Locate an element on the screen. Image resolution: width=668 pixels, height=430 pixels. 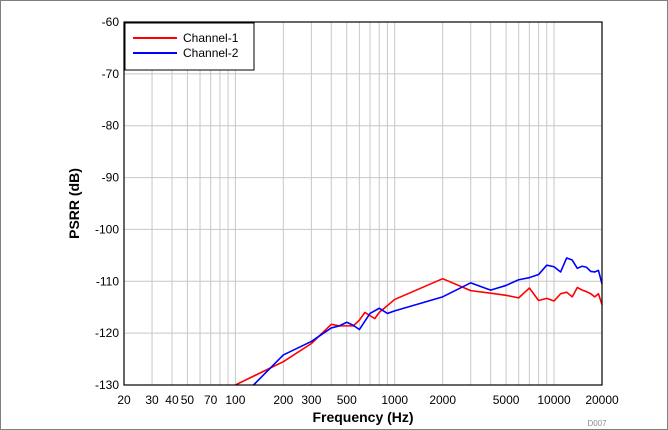
x-tick-label: 20000 is located at coordinates (602, 400).